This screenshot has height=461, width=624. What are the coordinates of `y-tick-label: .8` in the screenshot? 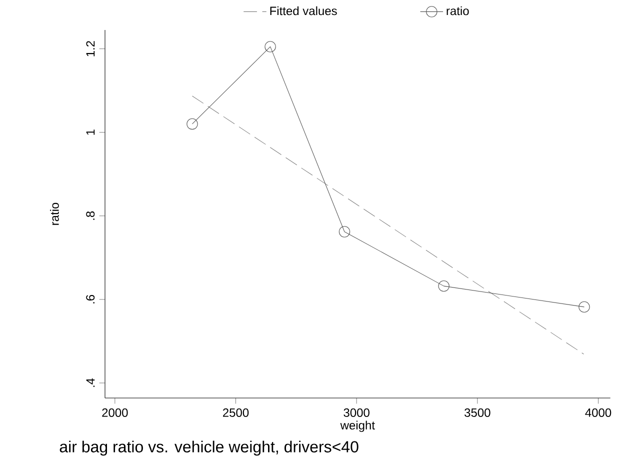 It's located at (90, 215).